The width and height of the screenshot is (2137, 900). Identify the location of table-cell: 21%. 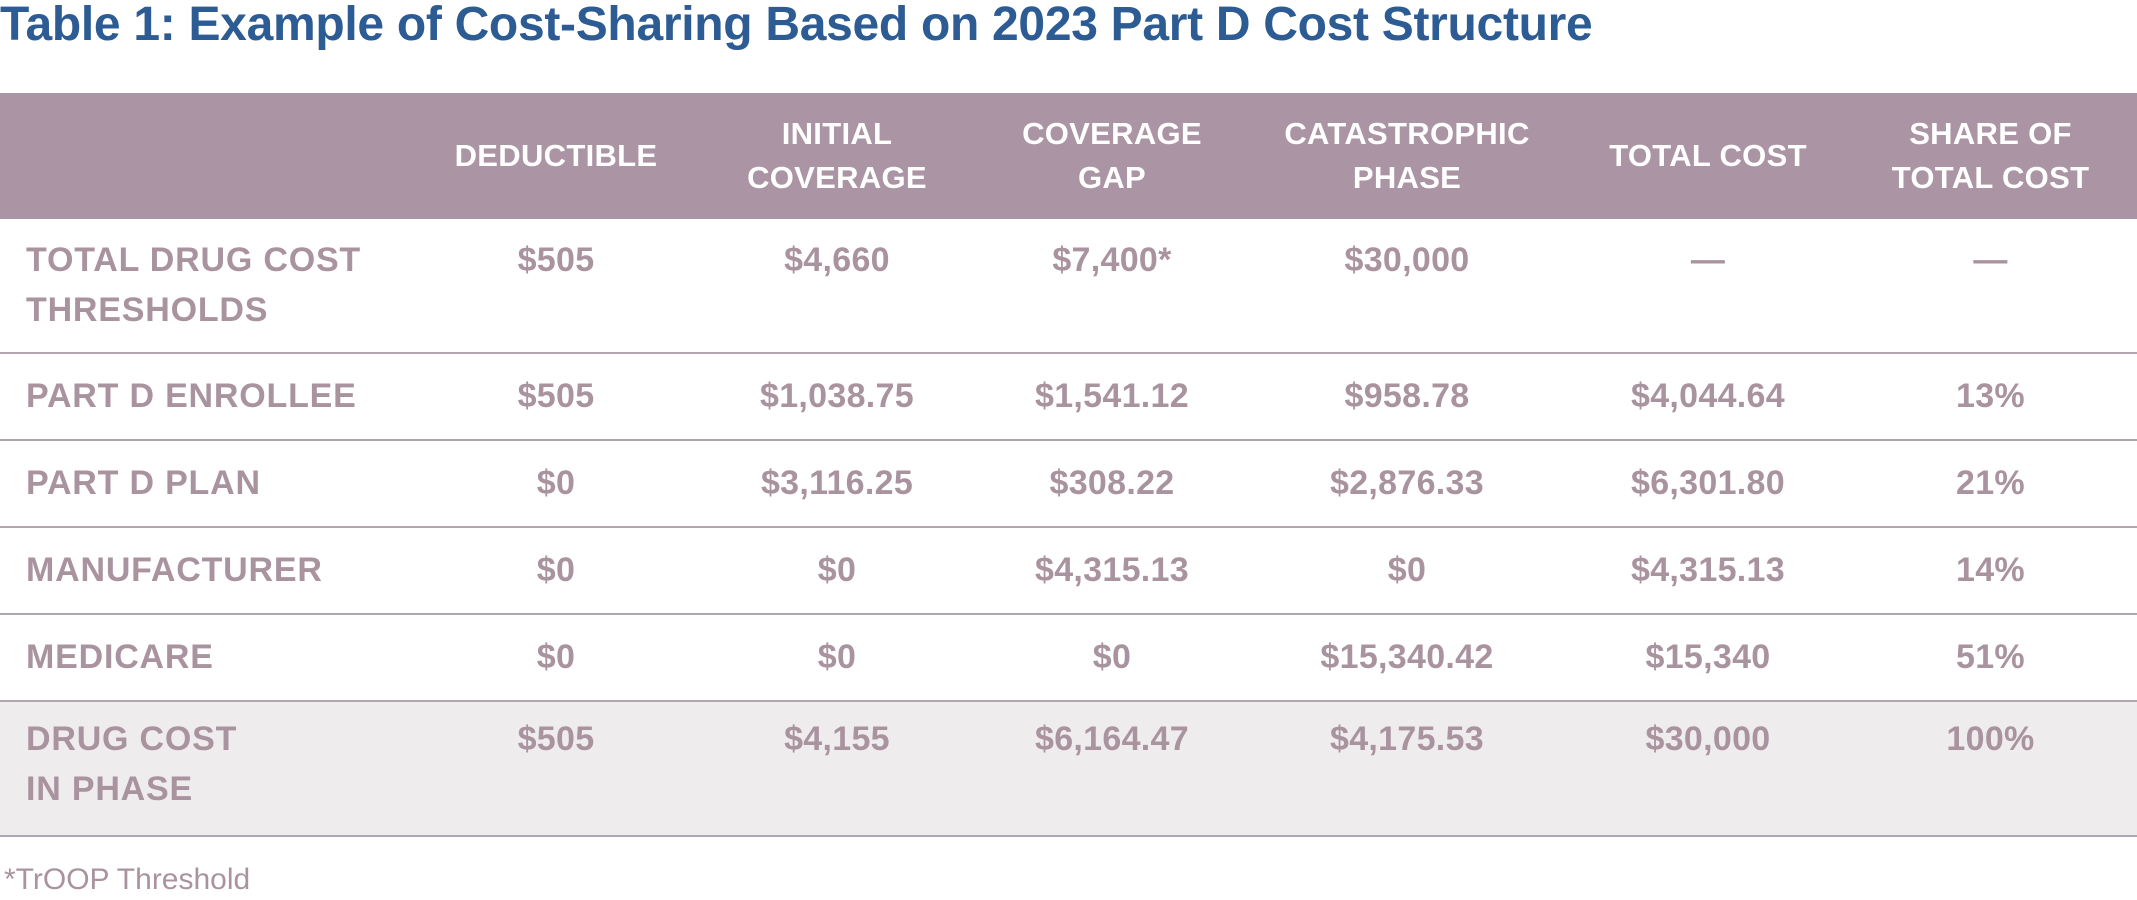
(1990, 484).